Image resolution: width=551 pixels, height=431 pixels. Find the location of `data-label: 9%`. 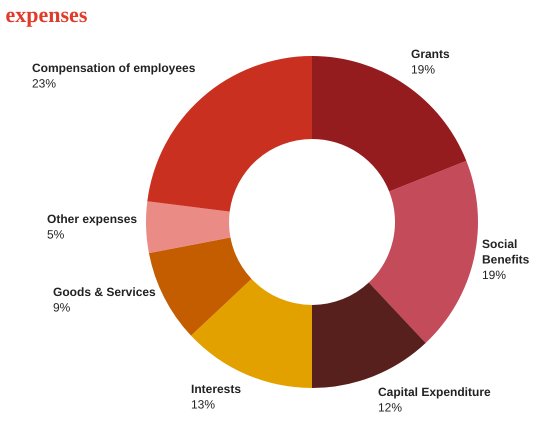

data-label: 9% is located at coordinates (62, 307).